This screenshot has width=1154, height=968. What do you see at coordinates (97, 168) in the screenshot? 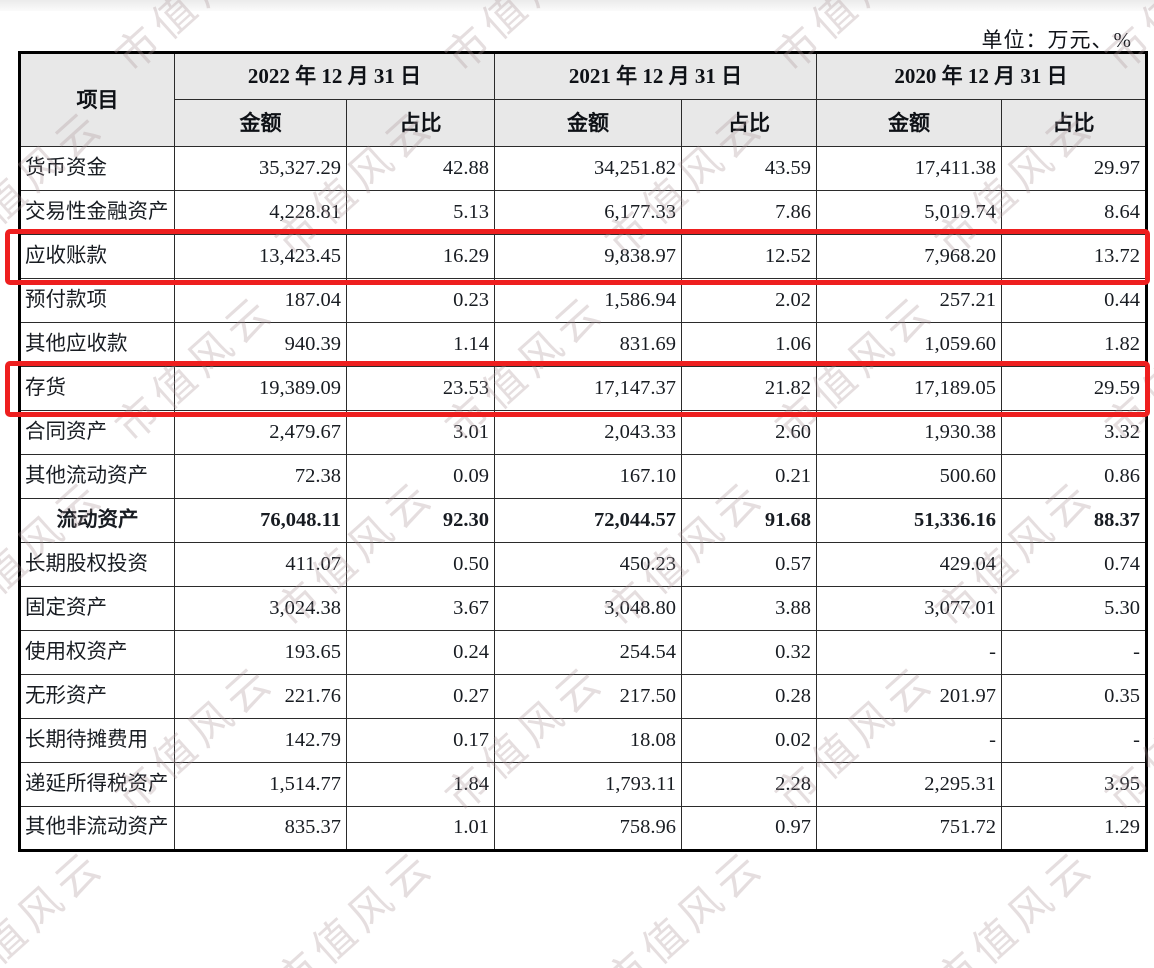
I see `row-item-label: 货币资金` at bounding box center [97, 168].